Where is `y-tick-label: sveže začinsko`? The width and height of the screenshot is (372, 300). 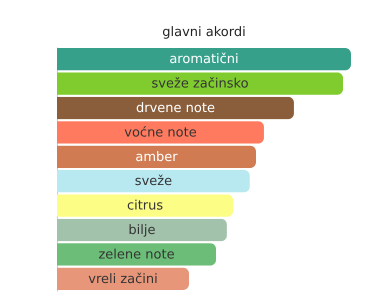 y-tick-label: sveže začinsko is located at coordinates (200, 84).